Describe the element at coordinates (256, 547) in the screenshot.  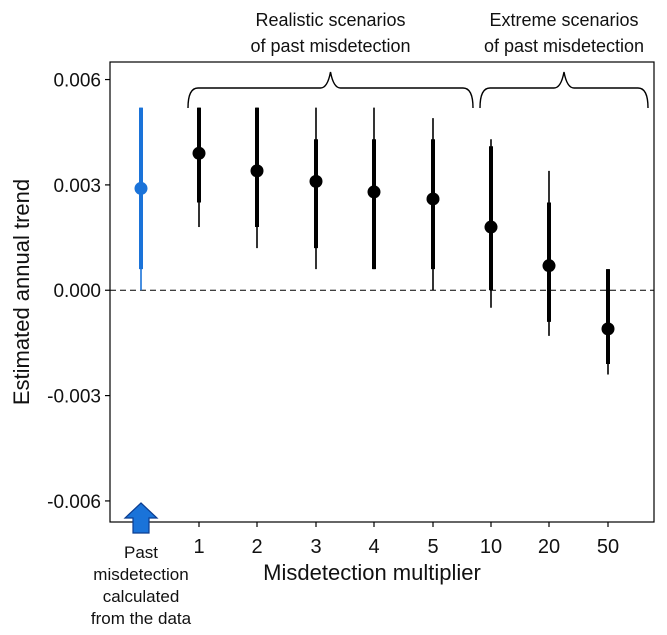
I see `x-tick-label: 2` at that location.